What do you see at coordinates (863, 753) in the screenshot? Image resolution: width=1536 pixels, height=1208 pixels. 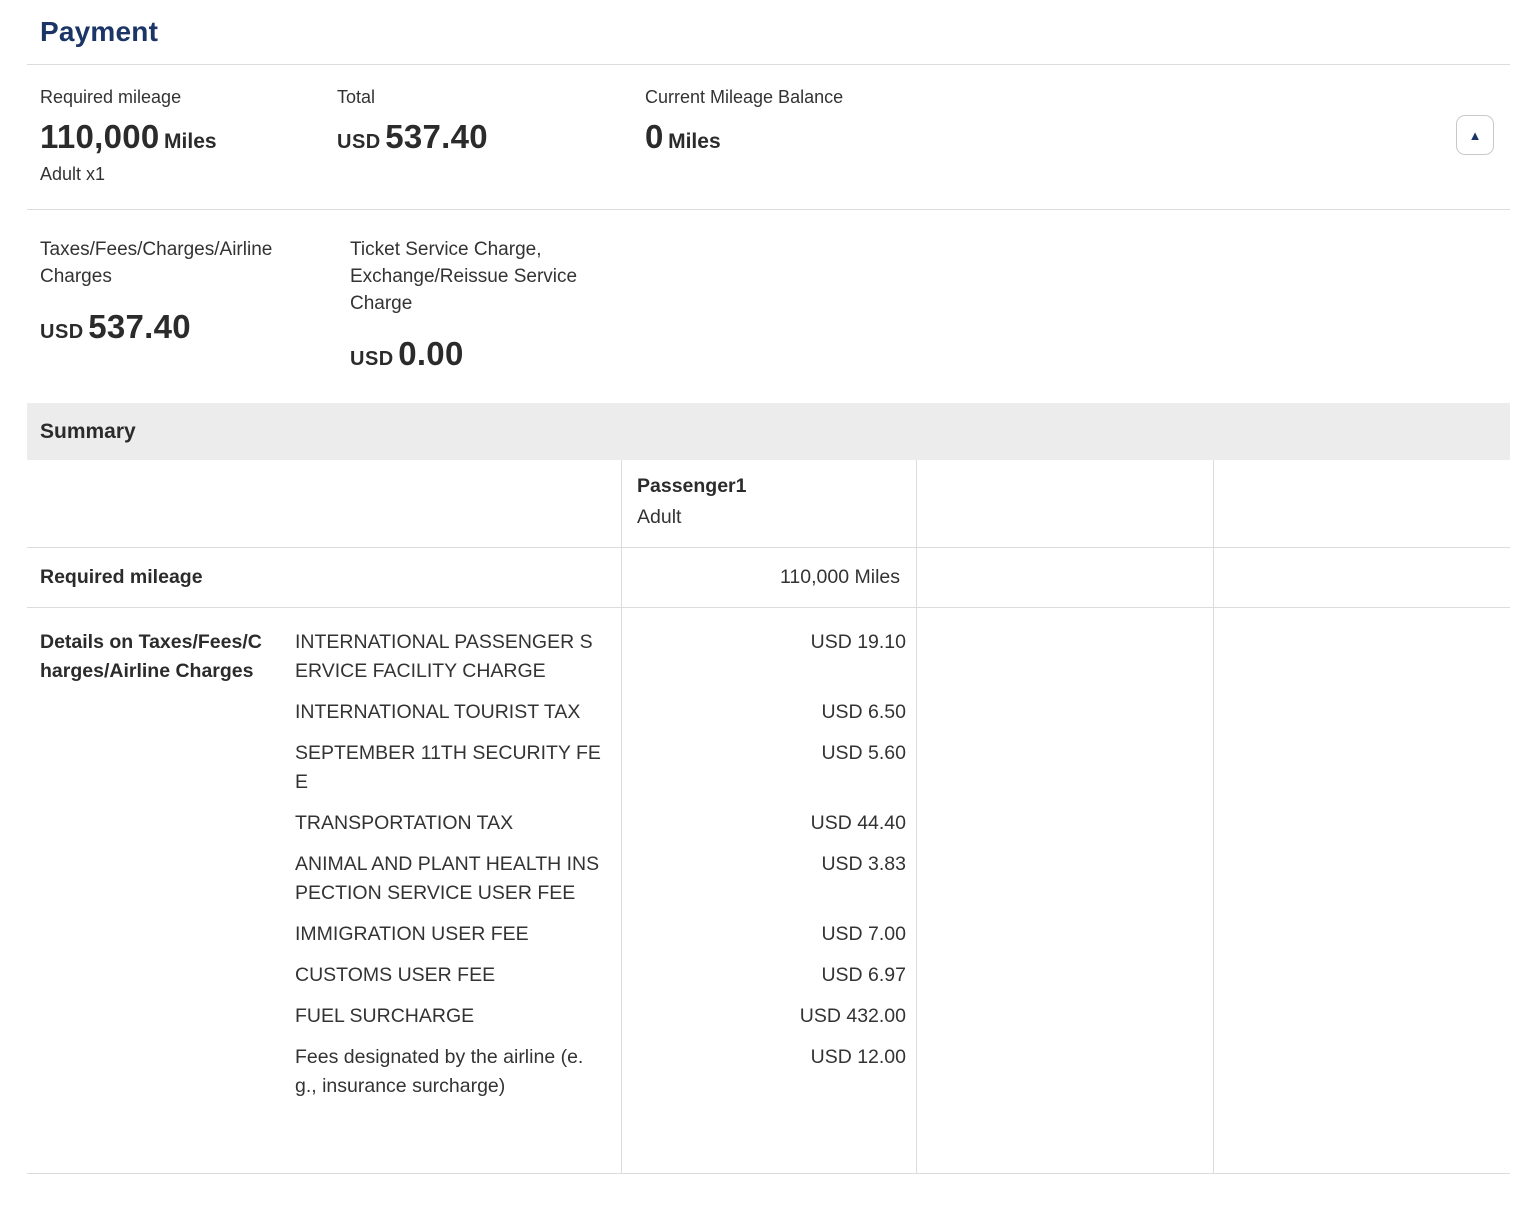 I see `fee-amount: USD 5.60` at bounding box center [863, 753].